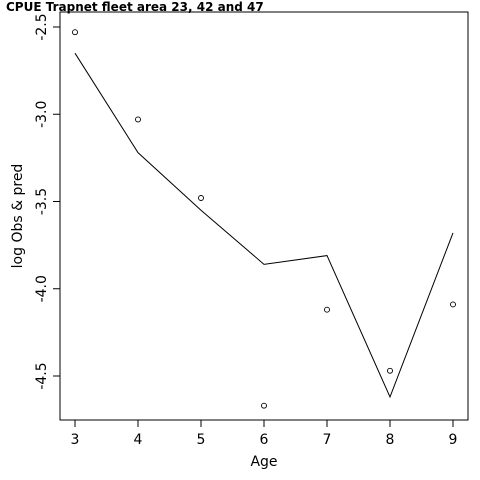 This screenshot has width=480, height=480. I want to click on y-axis: -2.5 -3.0 -3.5 -4.0 -4.5, so click(47, 201).